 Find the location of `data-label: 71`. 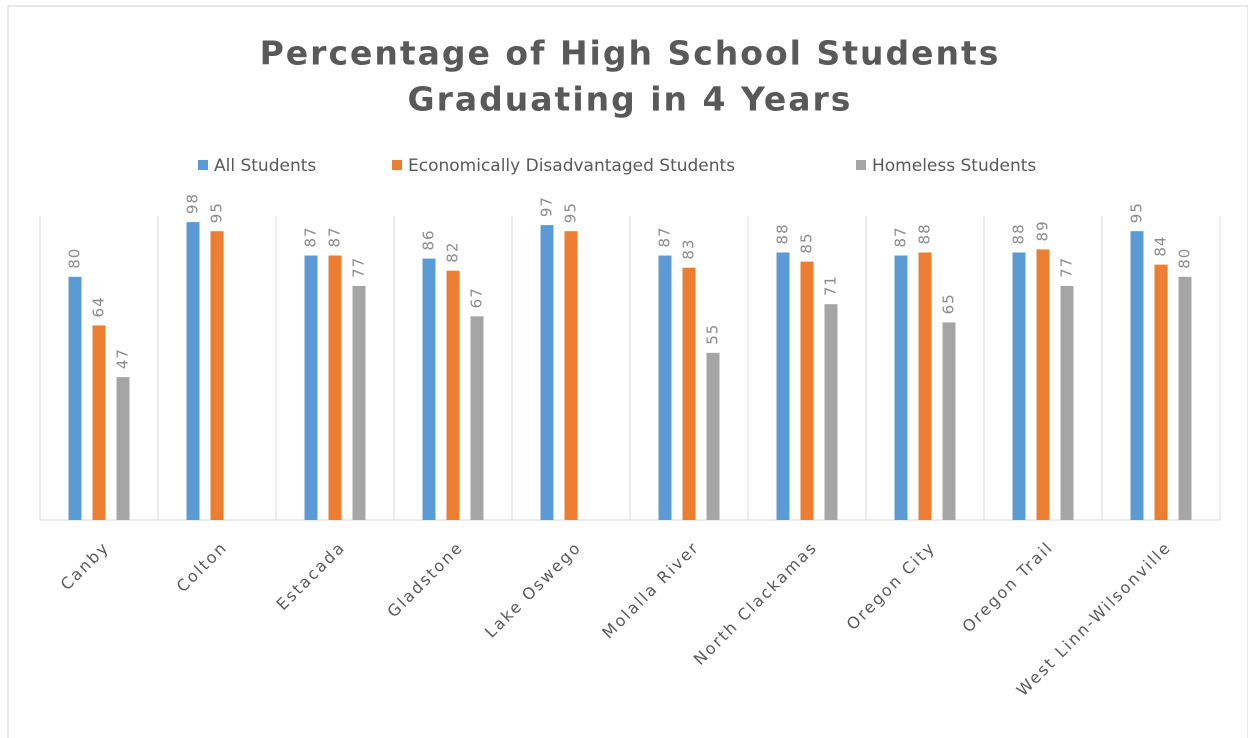

data-label: 71 is located at coordinates (831, 285).